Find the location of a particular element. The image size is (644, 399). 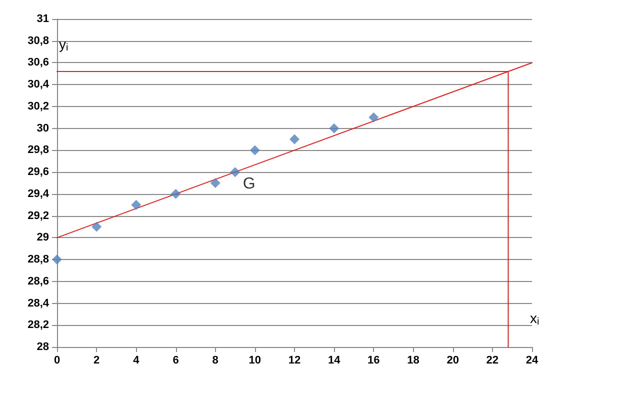

x-tick-label: 6 is located at coordinates (175, 360).